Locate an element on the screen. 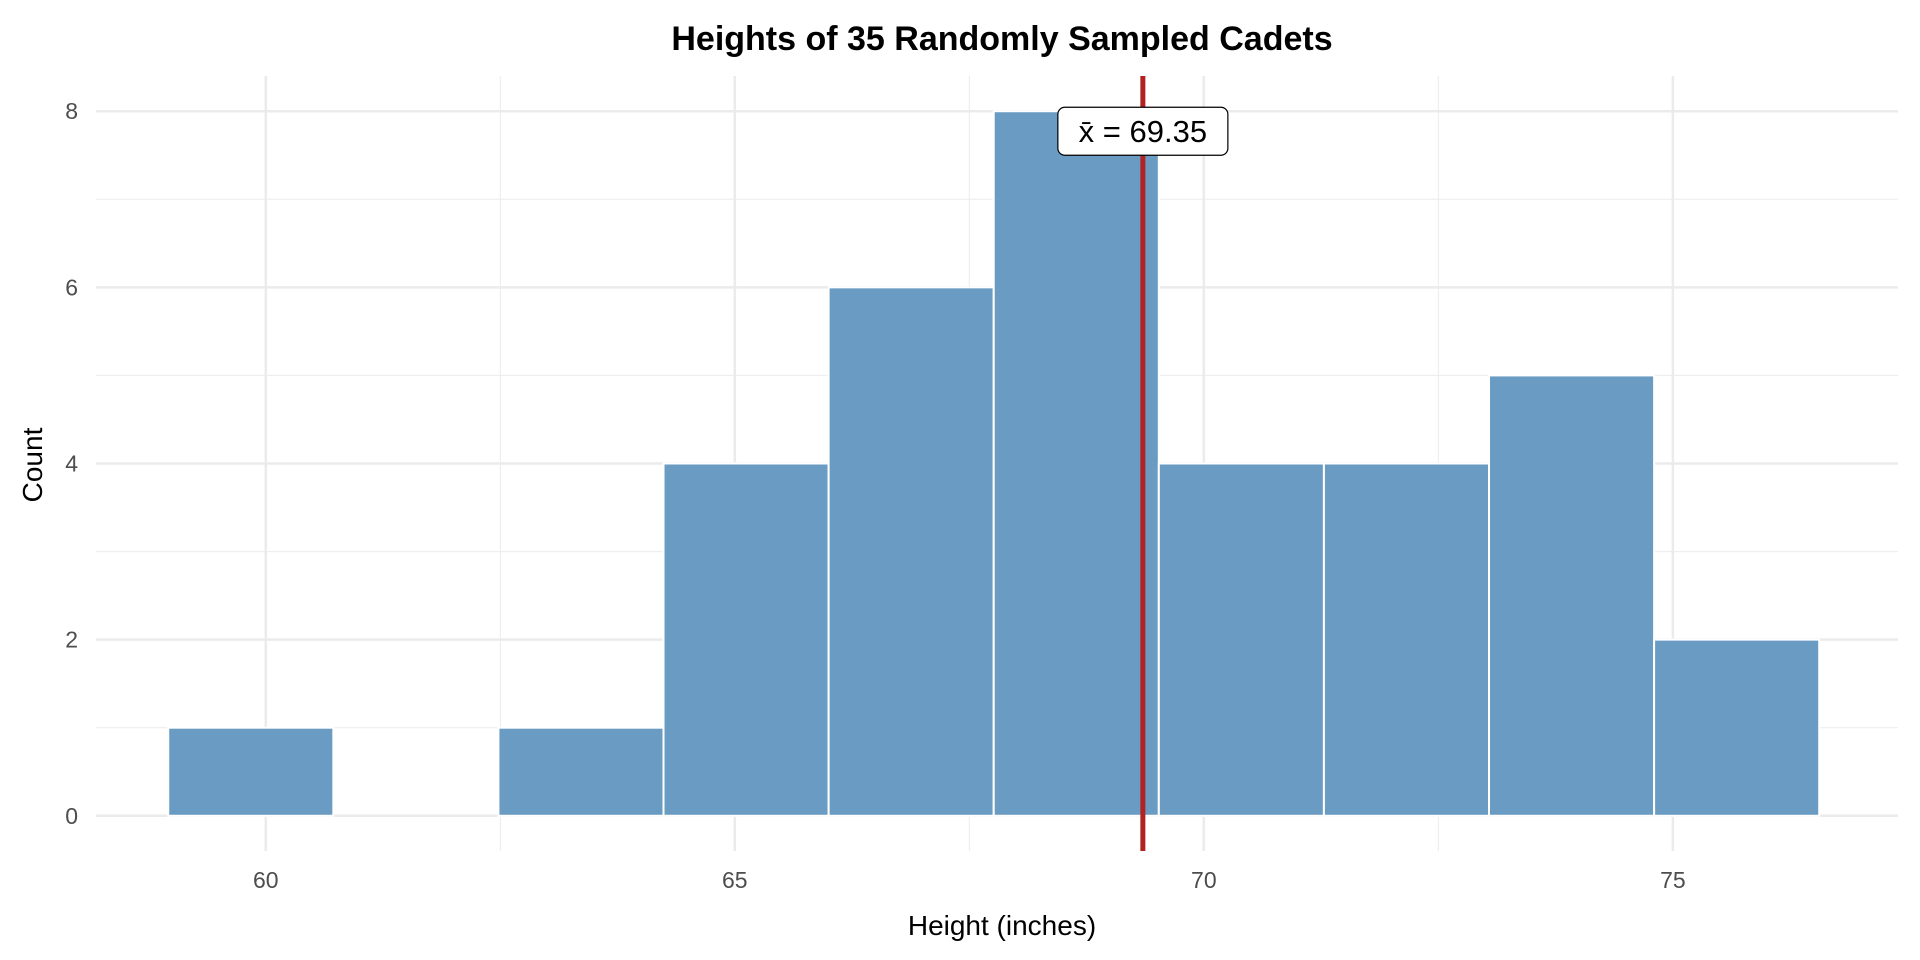 The height and width of the screenshot is (960, 1920). mean-marker: x̄ = 69.35 is located at coordinates (1143, 463).